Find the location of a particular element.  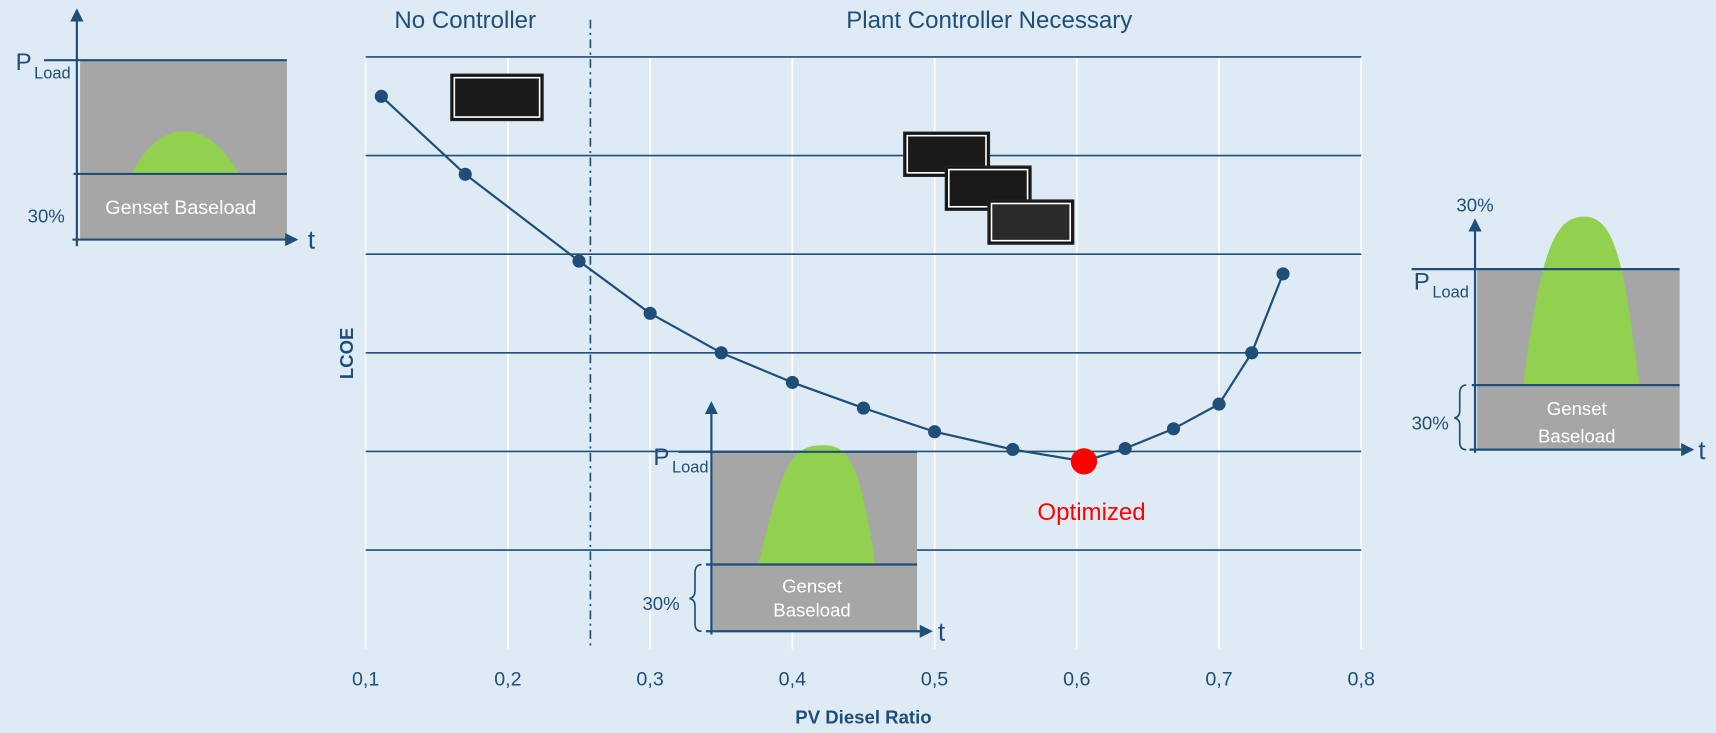

inset-middle: P Load 30% Genset Baseload t is located at coordinates (794, 523).